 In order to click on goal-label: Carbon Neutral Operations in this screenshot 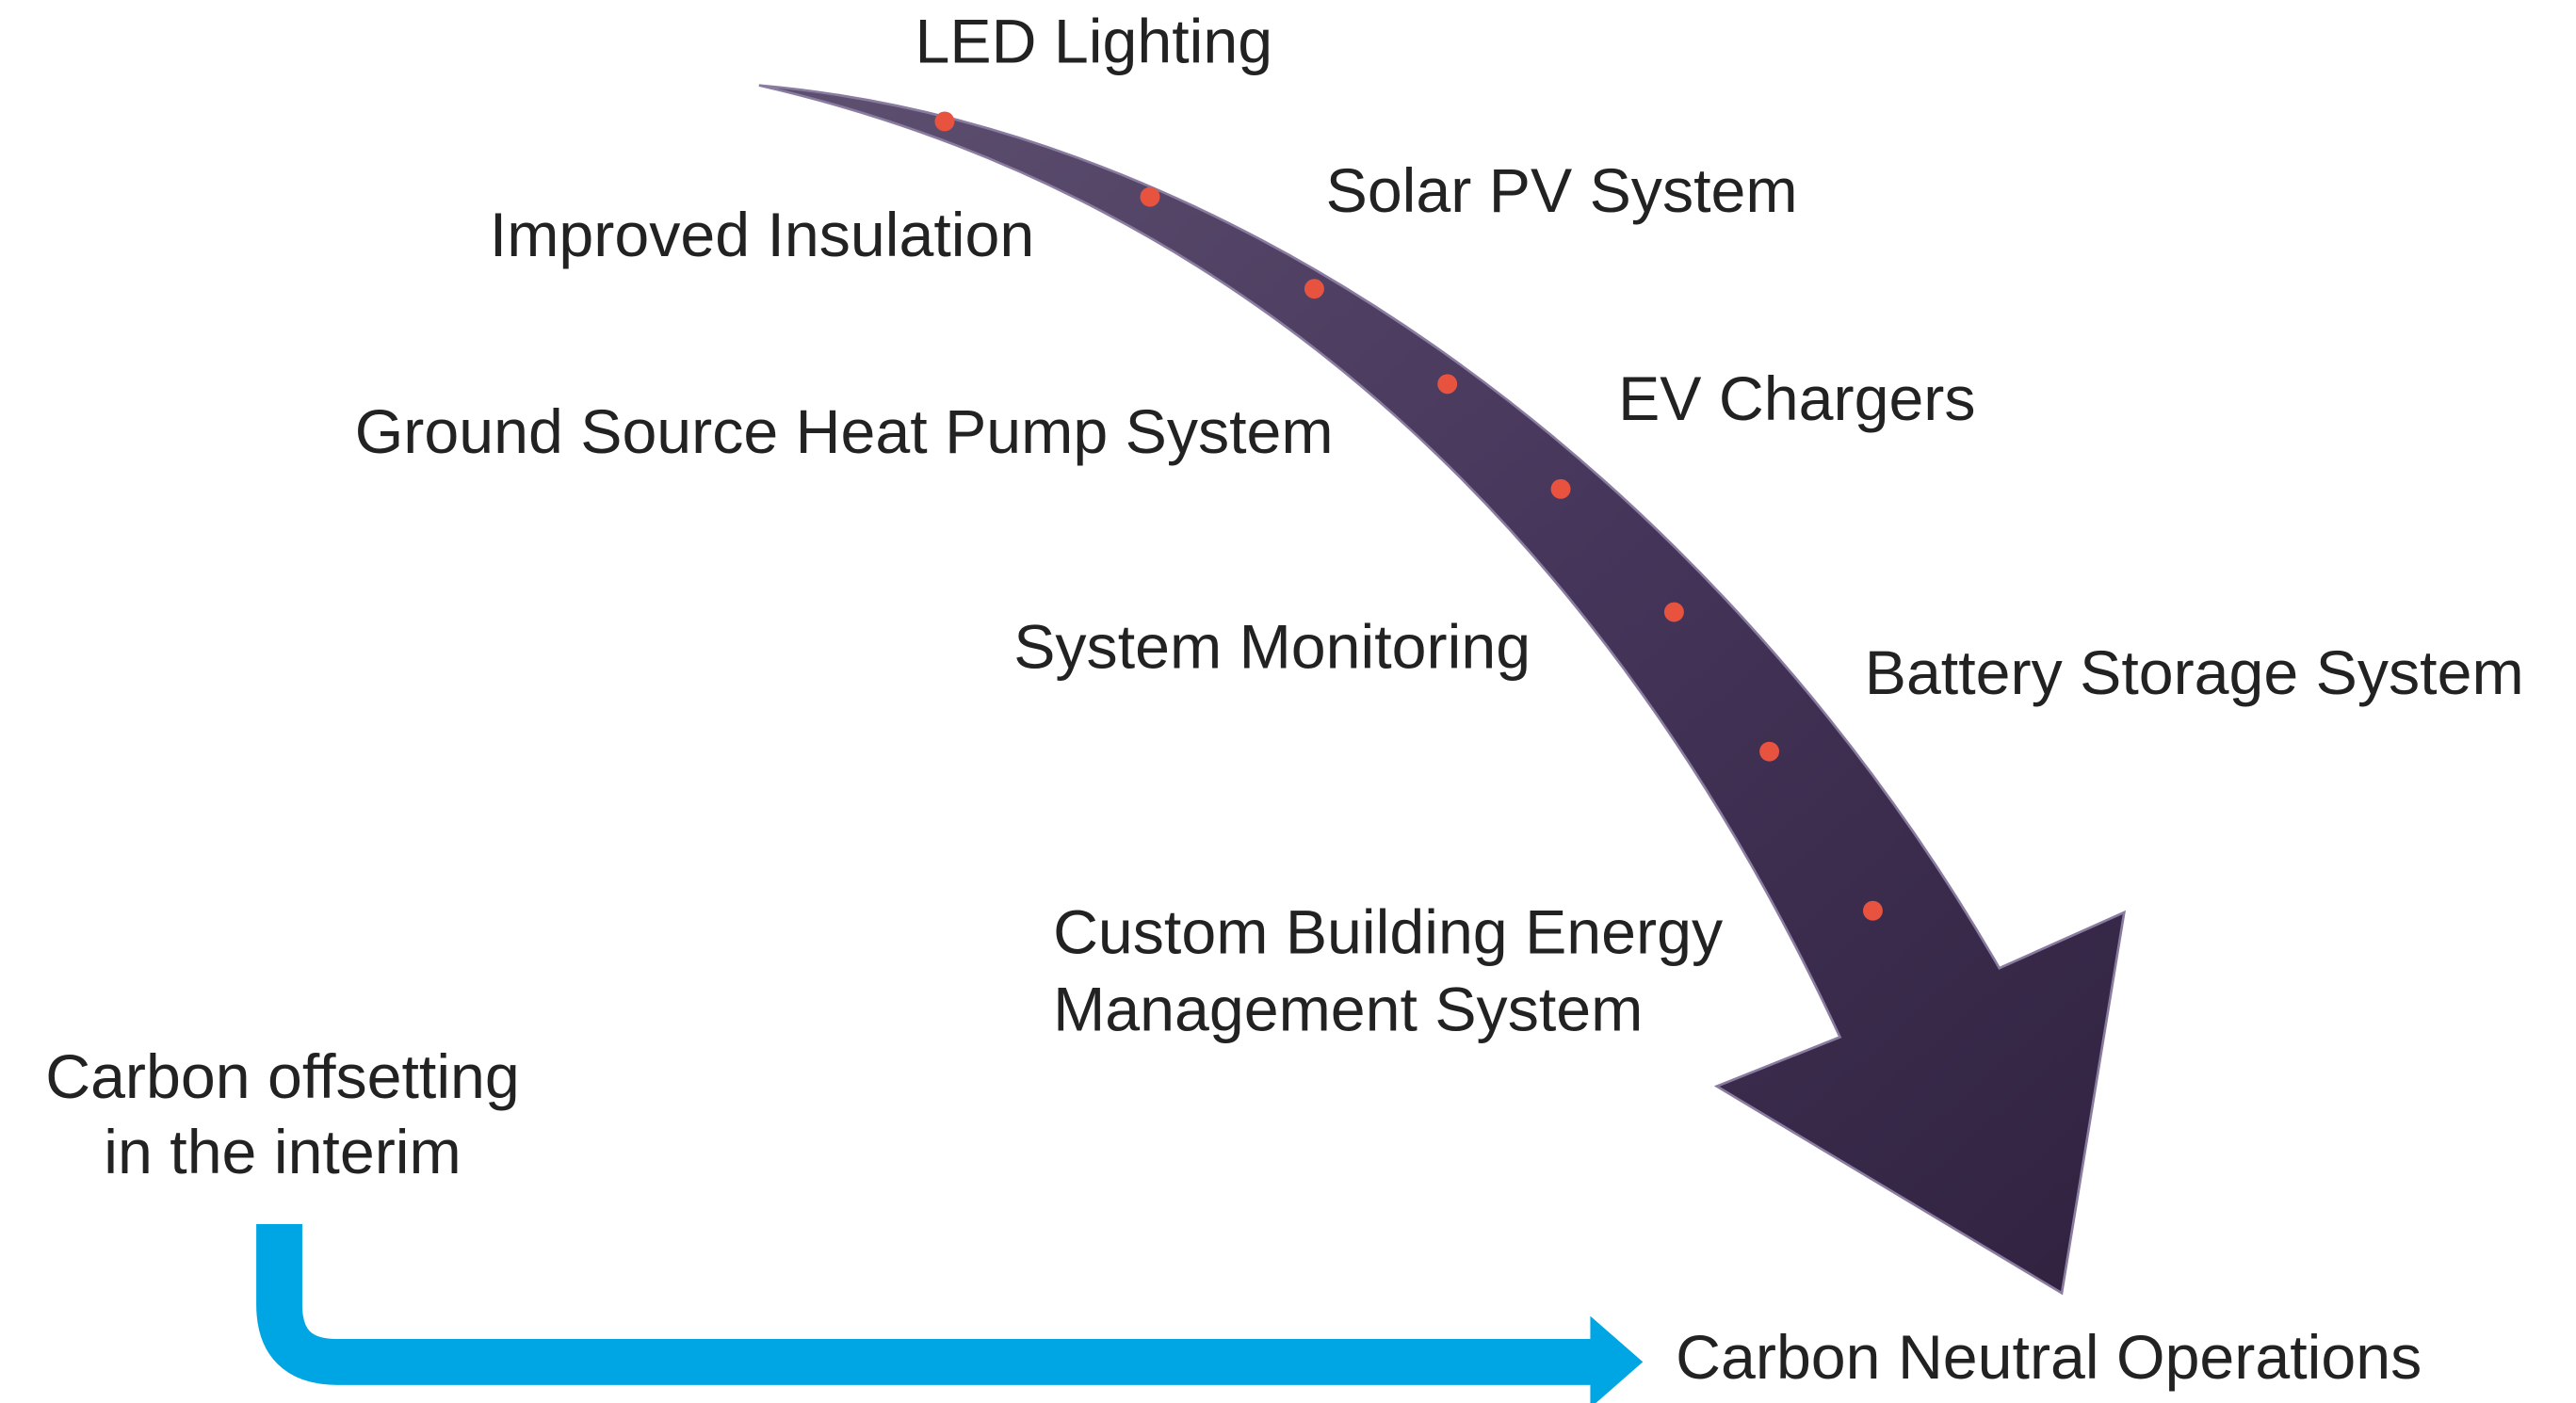, I will do `click(2049, 1358)`.